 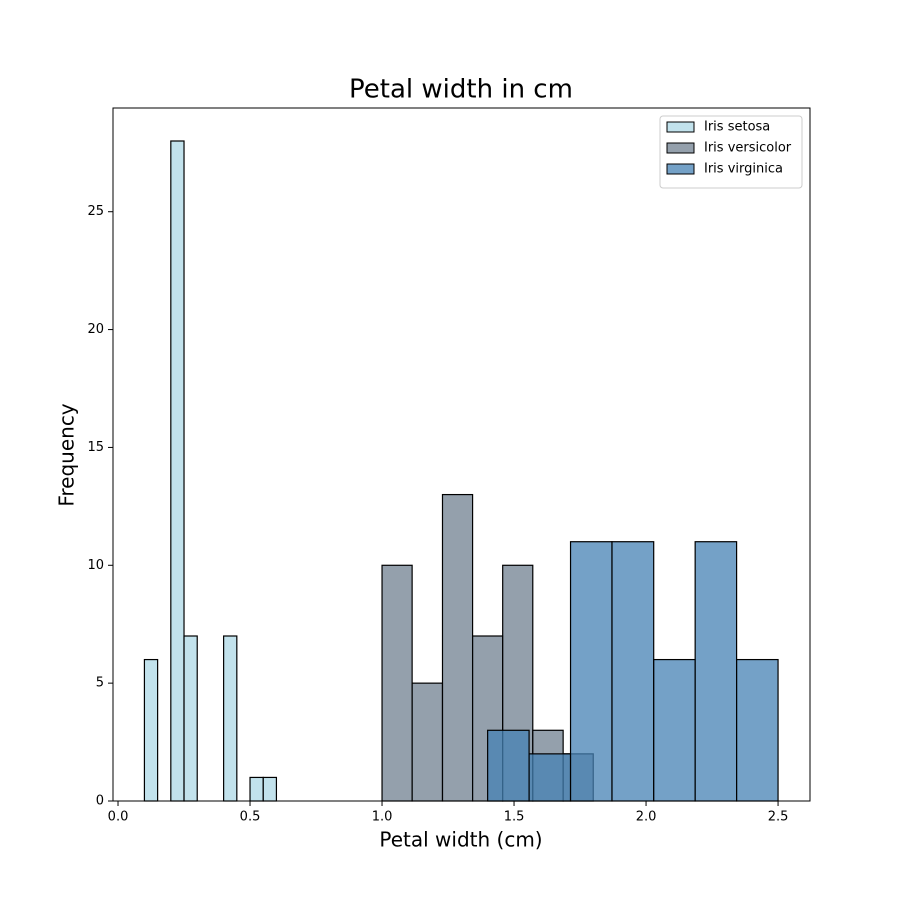 What do you see at coordinates (514, 817) in the screenshot?
I see `x-tick-label: 1.5` at bounding box center [514, 817].